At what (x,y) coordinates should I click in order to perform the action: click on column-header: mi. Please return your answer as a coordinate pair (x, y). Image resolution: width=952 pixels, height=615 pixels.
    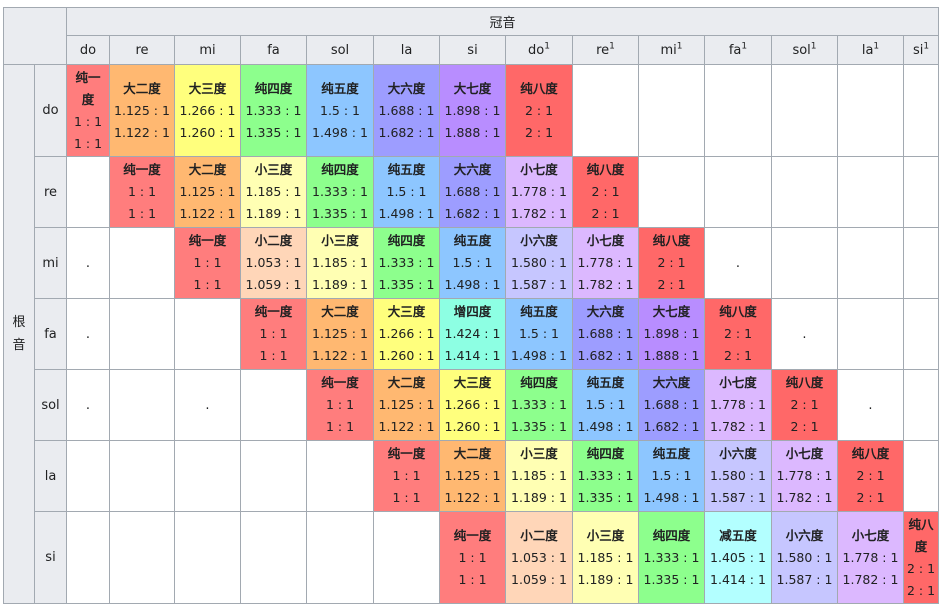
    Looking at the image, I should click on (207, 50).